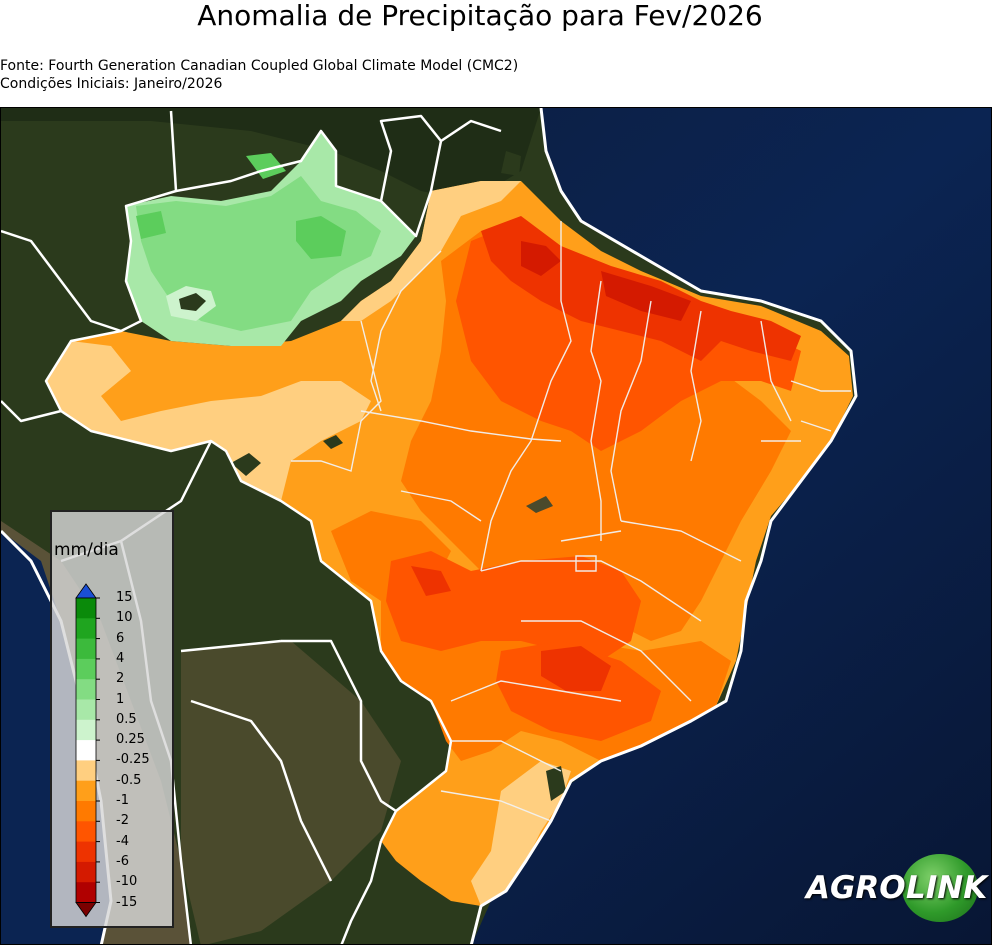  I want to click on anomaly-darkest-red, so click(541, 258).